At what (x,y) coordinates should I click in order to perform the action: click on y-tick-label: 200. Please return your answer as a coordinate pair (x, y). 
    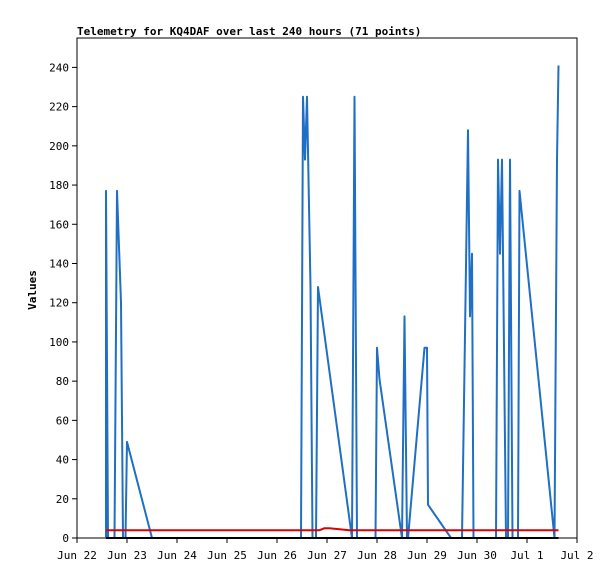
    Looking at the image, I should click on (59, 146).